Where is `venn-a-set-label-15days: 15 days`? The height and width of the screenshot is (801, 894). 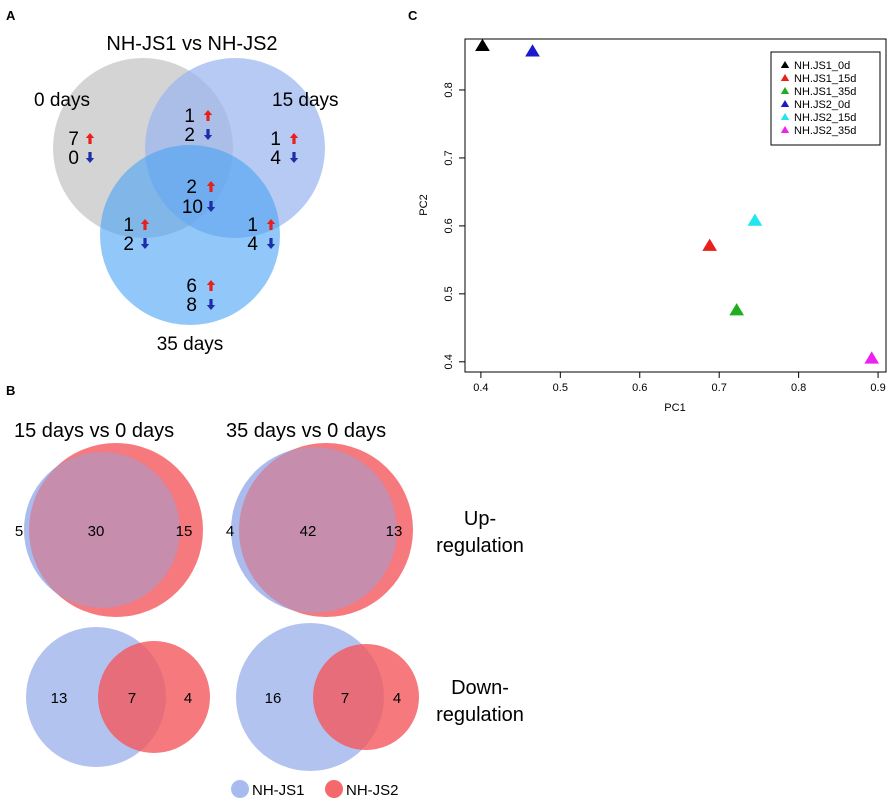 venn-a-set-label-15days: 15 days is located at coordinates (305, 100).